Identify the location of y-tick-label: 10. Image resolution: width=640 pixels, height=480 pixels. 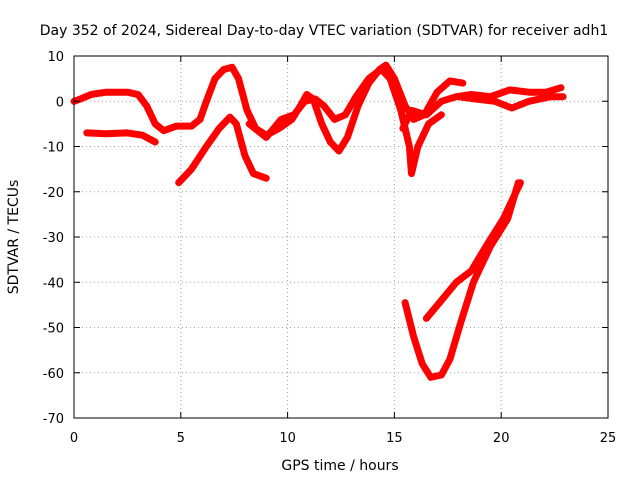
(55, 57).